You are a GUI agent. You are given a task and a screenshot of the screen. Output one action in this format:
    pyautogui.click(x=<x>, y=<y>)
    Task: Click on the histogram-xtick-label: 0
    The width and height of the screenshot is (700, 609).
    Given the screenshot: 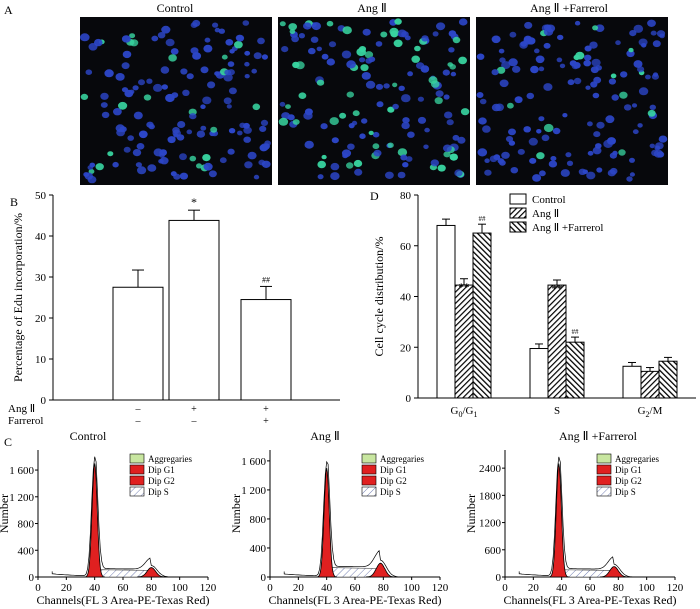 What is the action you would take?
    pyautogui.click(x=505, y=588)
    